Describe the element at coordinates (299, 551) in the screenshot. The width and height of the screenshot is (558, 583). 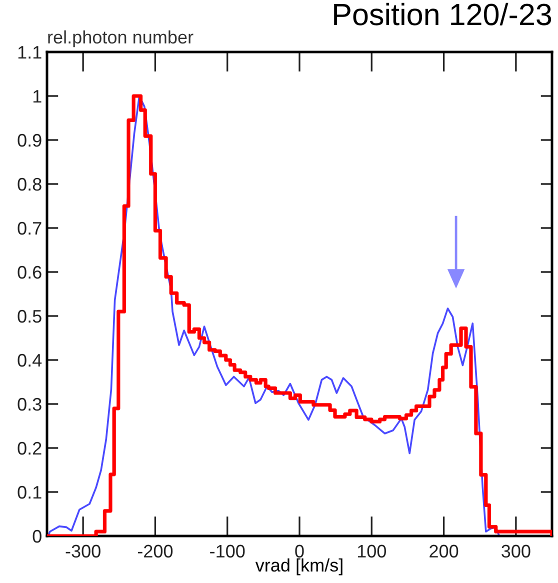
I see `x-tick-label: 0` at that location.